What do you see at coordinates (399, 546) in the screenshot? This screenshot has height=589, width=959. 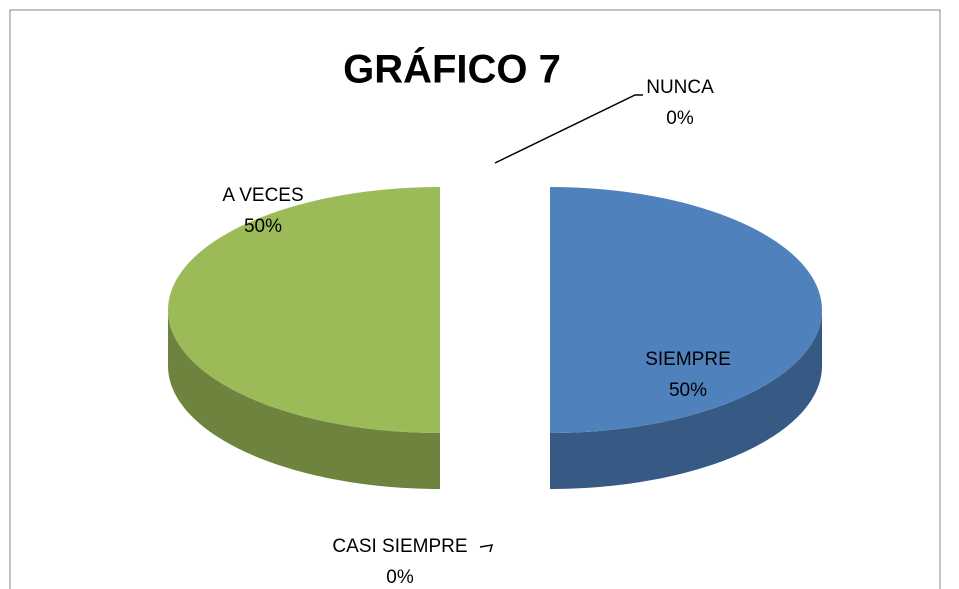 I see `slice-label: CASI SIEMPRE` at bounding box center [399, 546].